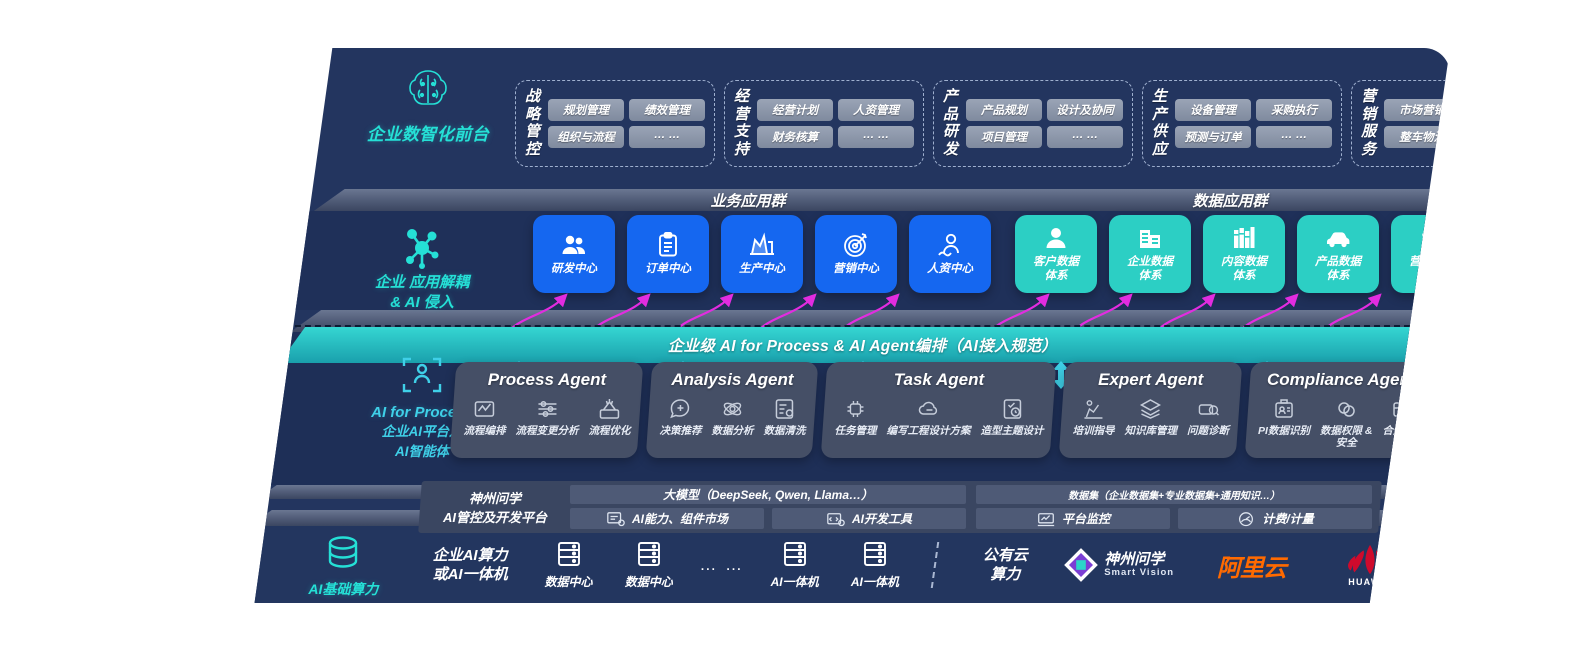 The height and width of the screenshot is (647, 1572). Describe the element at coordinates (855, 409) in the screenshot. I see `task-network-icon` at that location.